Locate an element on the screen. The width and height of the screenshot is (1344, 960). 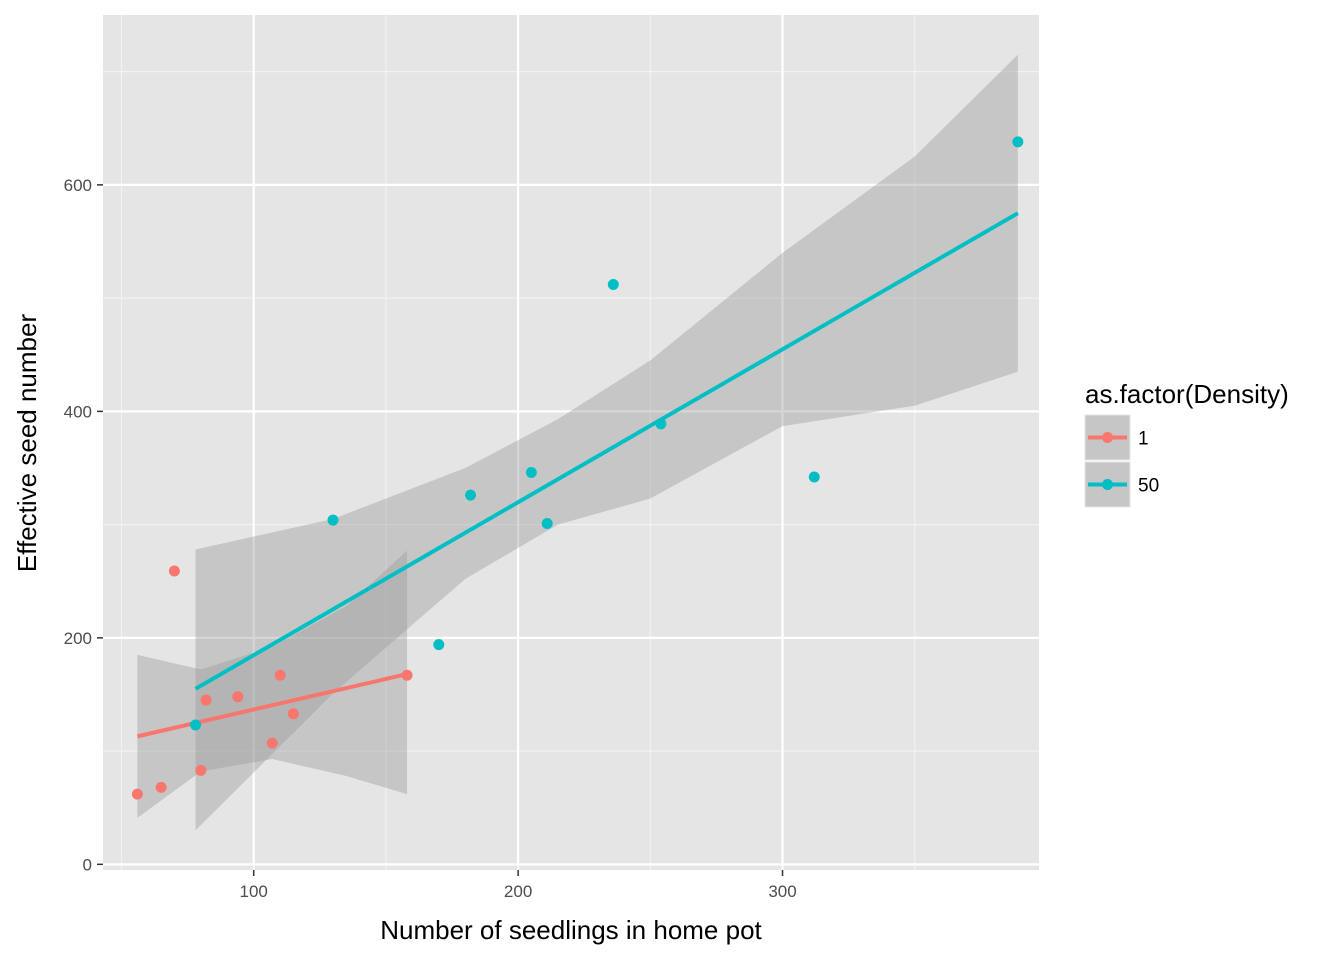
x-tick-label: 100 is located at coordinates (254, 891).